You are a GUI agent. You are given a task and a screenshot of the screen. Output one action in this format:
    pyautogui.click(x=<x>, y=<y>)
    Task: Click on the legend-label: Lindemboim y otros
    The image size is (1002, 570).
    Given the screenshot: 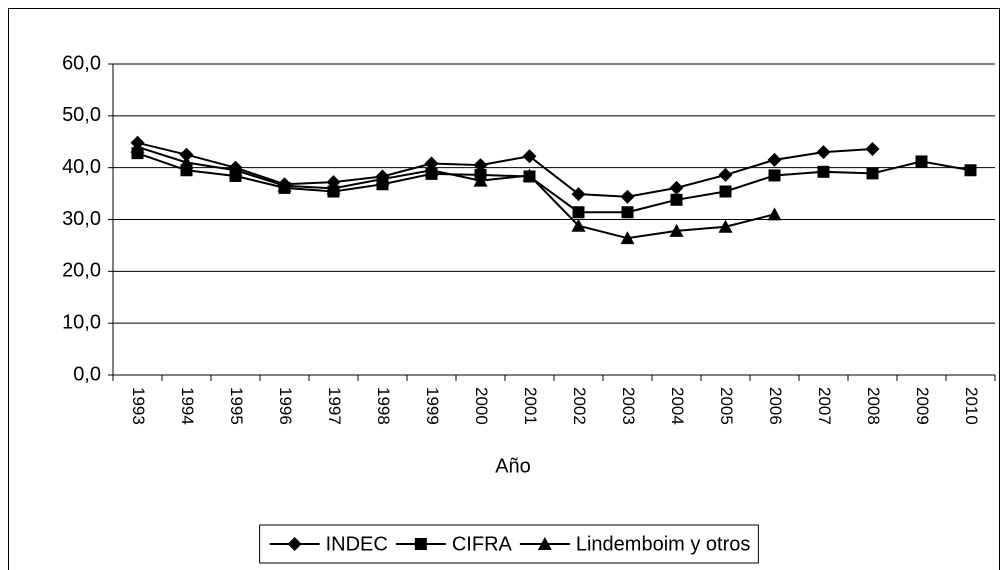 What is the action you would take?
    pyautogui.click(x=663, y=544)
    